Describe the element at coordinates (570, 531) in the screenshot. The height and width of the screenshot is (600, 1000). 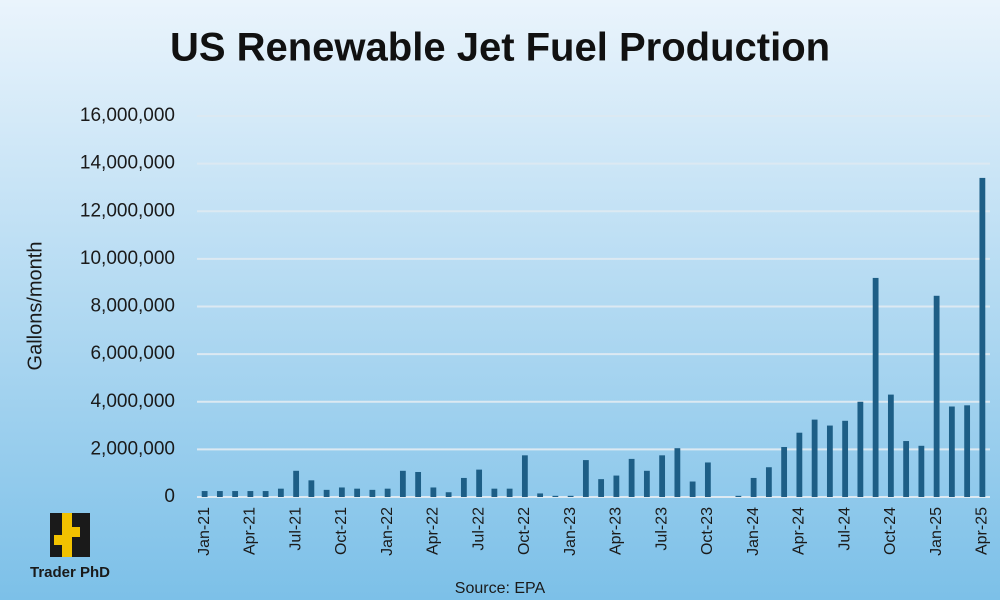
I see `x-tick-label: Jan-23` at that location.